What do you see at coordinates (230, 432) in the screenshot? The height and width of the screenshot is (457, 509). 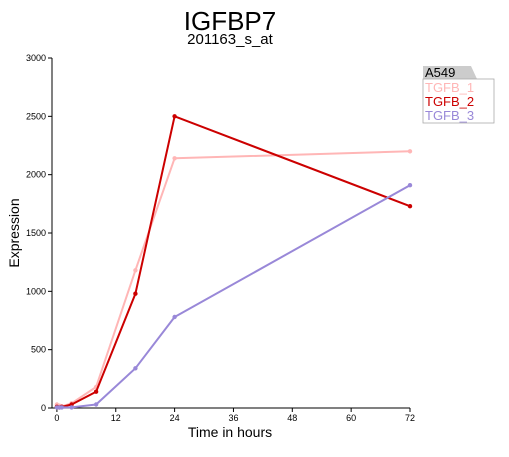 I see `x-axis-label: Time in hours` at bounding box center [230, 432].